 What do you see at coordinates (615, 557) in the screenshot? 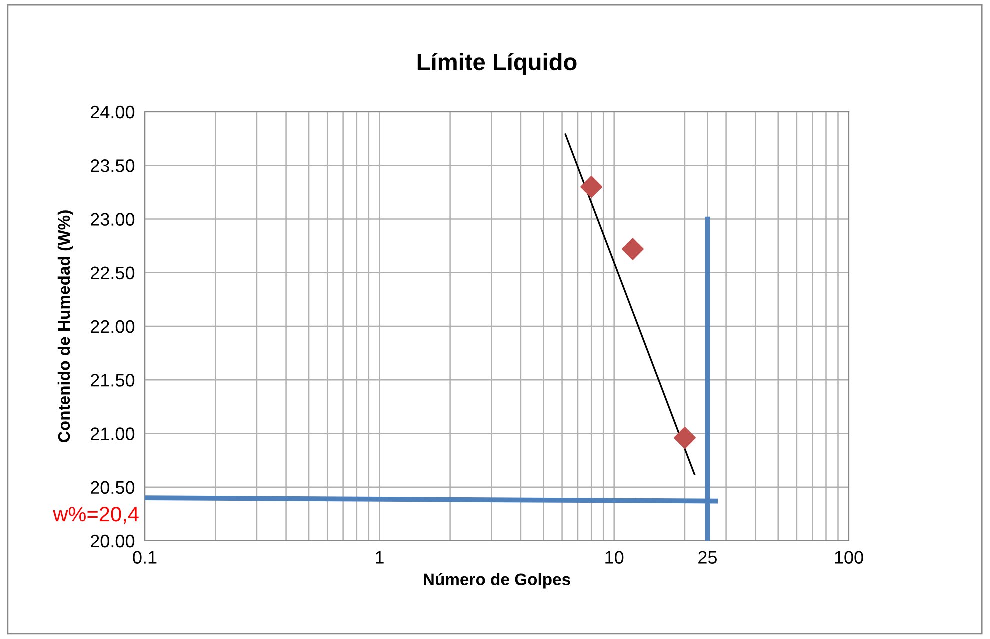
I see `x-tick-label: 10` at bounding box center [615, 557].